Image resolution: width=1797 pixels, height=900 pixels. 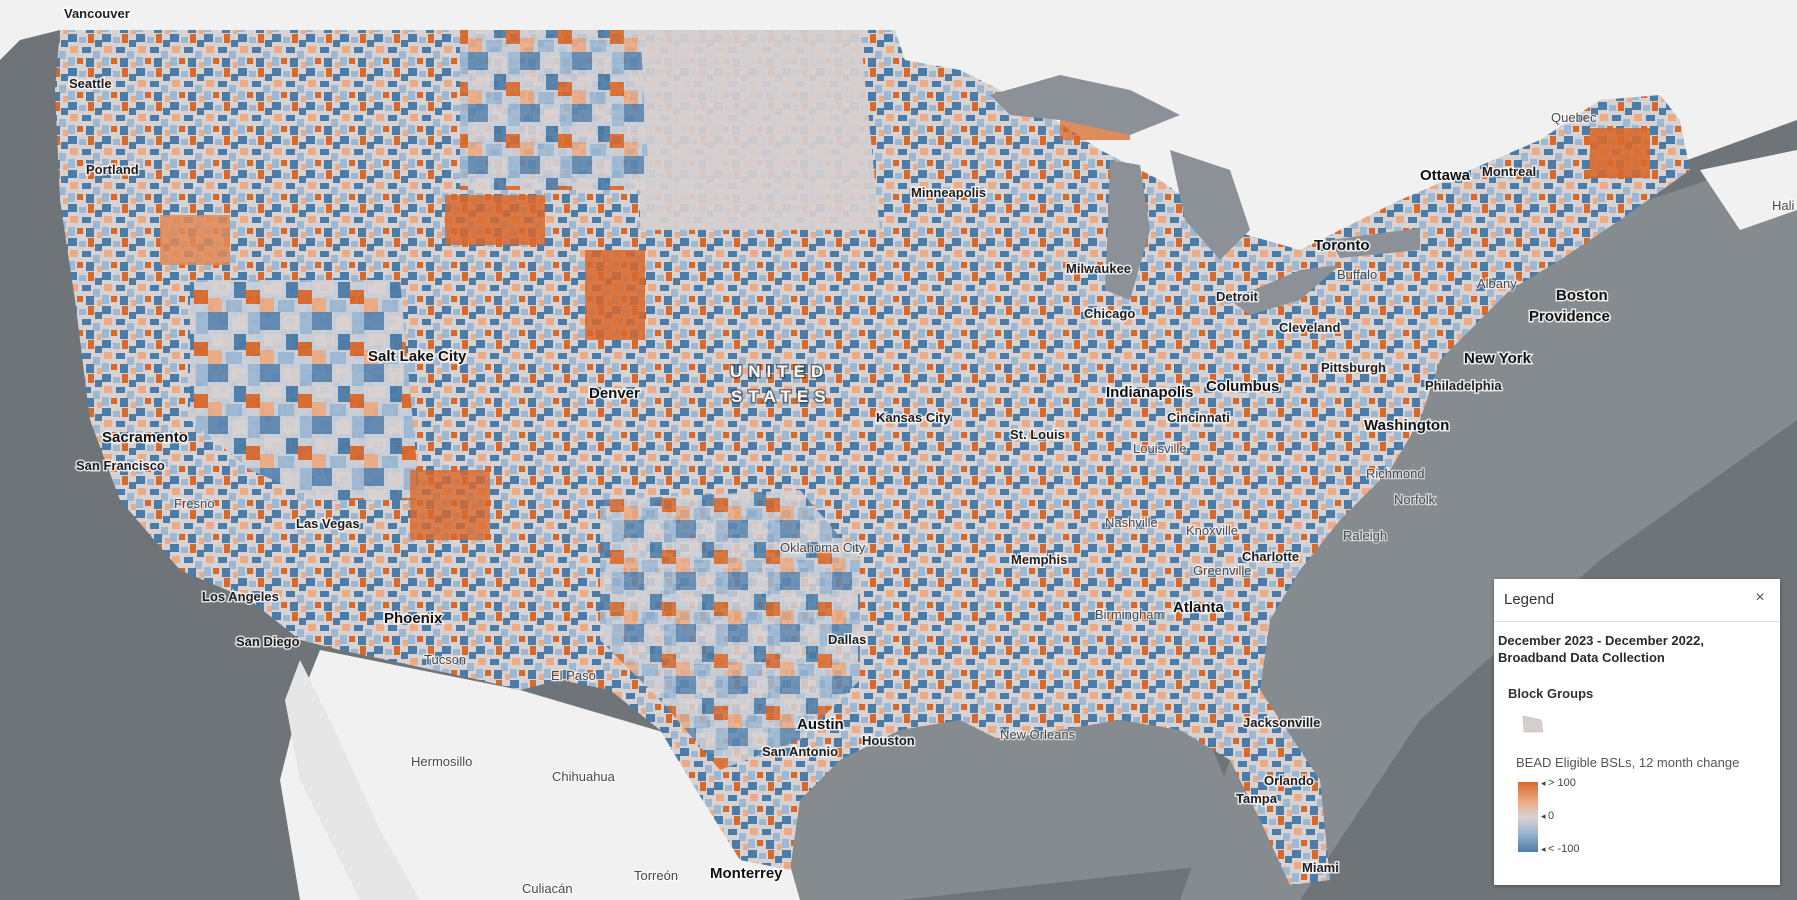 I want to click on mexico-land, so click(x=540, y=775).